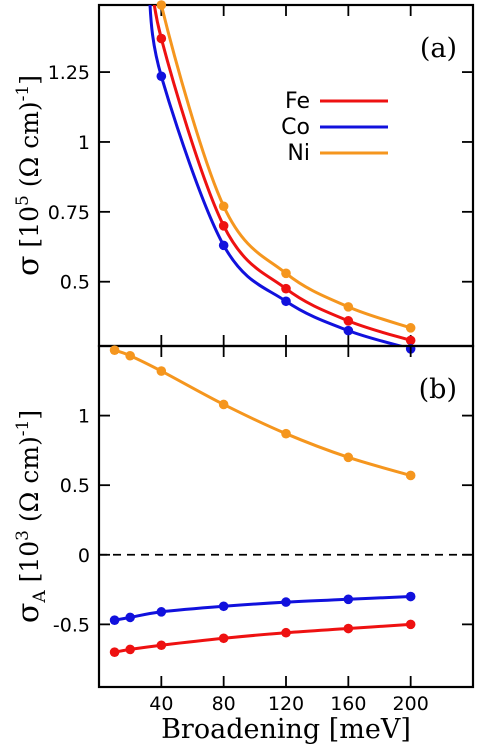 The height and width of the screenshot is (747, 498). What do you see at coordinates (161, 704) in the screenshot?
I see `x-tick-label: 40` at bounding box center [161, 704].